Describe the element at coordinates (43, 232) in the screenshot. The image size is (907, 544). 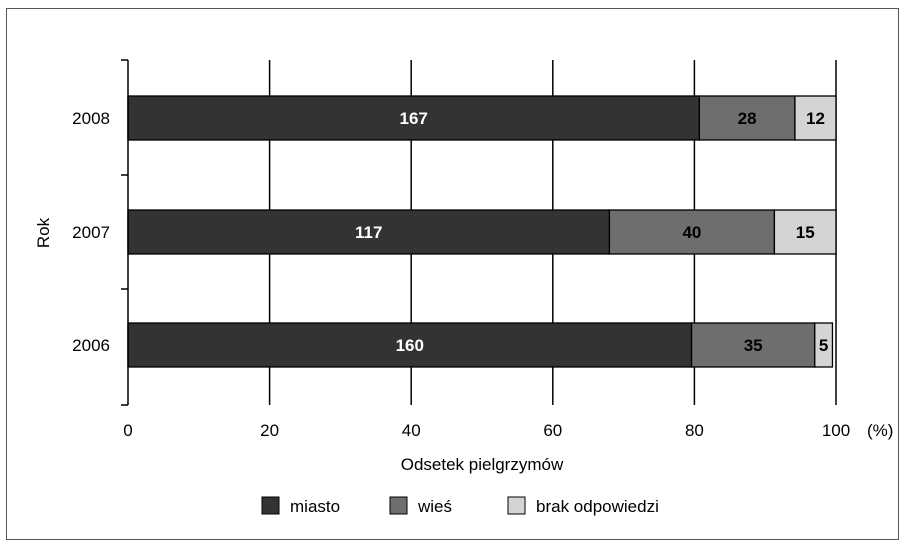
I see `y-axis-label: Rok` at that location.